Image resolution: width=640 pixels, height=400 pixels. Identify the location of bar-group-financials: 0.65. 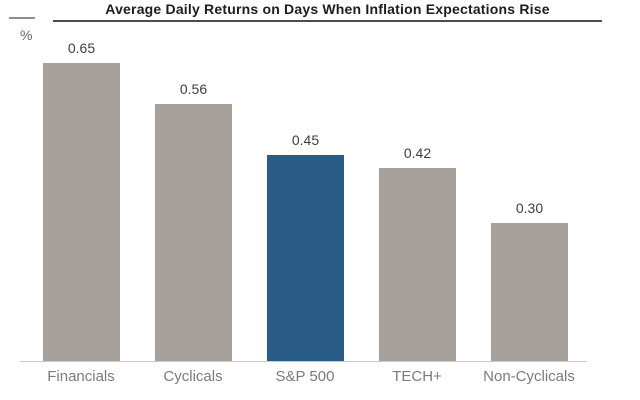
(81, 200).